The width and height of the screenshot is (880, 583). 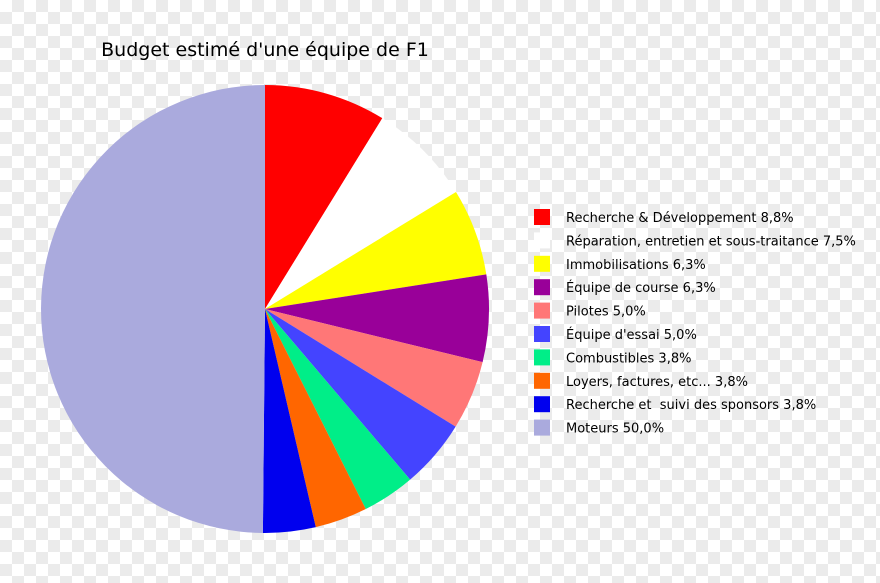 I want to click on legend-label-3: Immobilisations 6,3%, so click(x=636, y=265).